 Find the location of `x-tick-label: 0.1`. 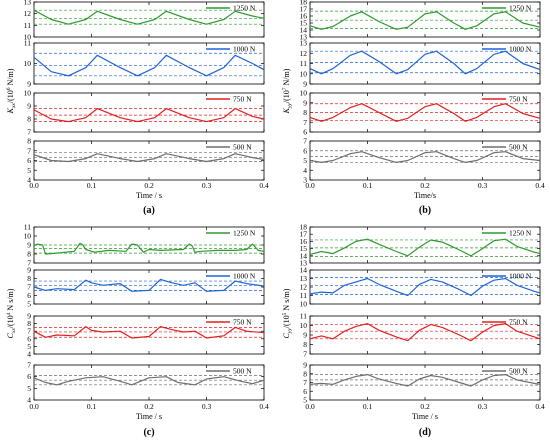

x-tick-label: 0.1 is located at coordinates (92, 185).